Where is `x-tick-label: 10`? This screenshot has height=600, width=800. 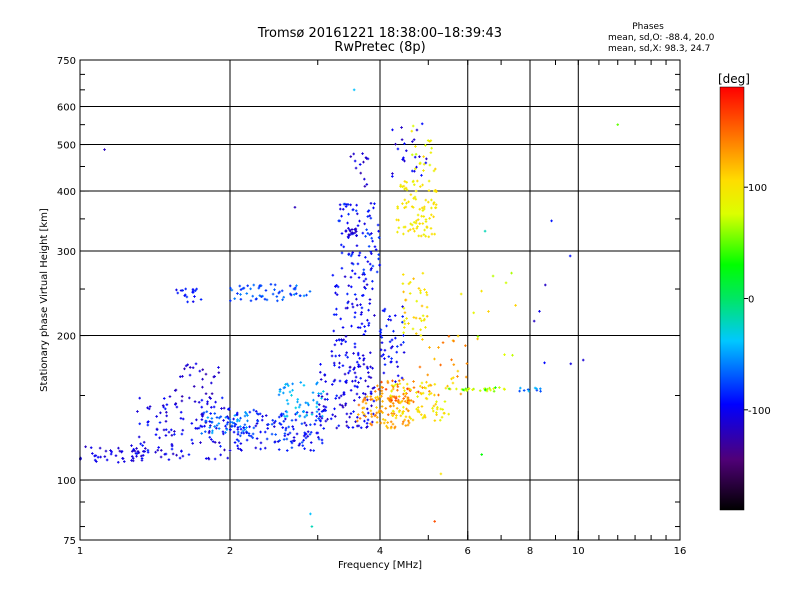
x-tick-label: 10 is located at coordinates (578, 551).